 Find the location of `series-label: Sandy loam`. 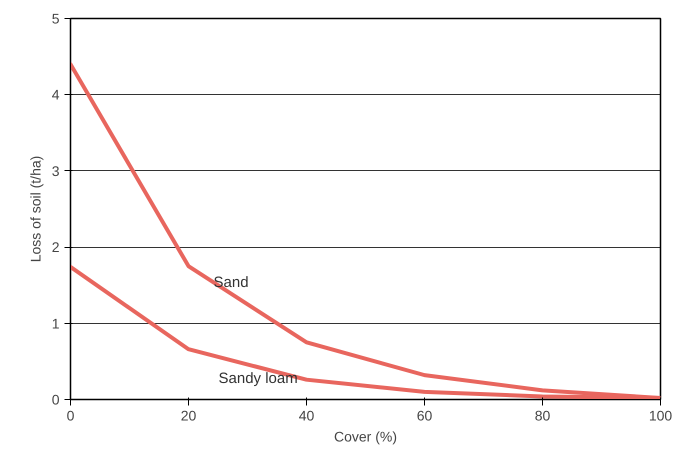

series-label: Sandy loam is located at coordinates (258, 379).